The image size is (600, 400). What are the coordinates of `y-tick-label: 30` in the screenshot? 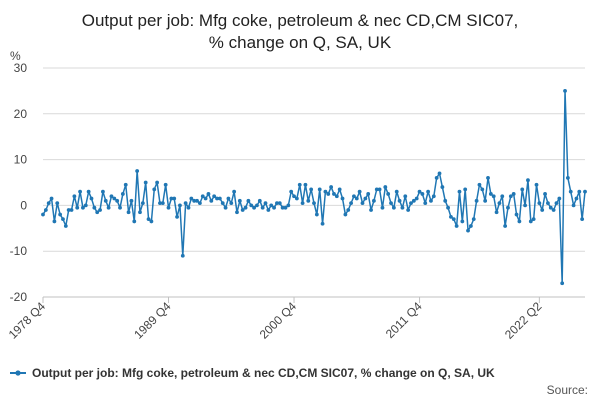 It's located at (21, 68).